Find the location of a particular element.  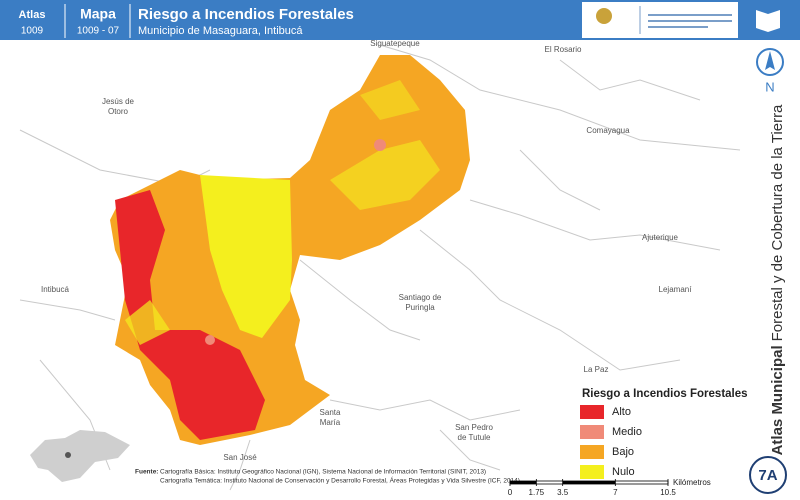

sheet-badge is located at coordinates (768, 475).